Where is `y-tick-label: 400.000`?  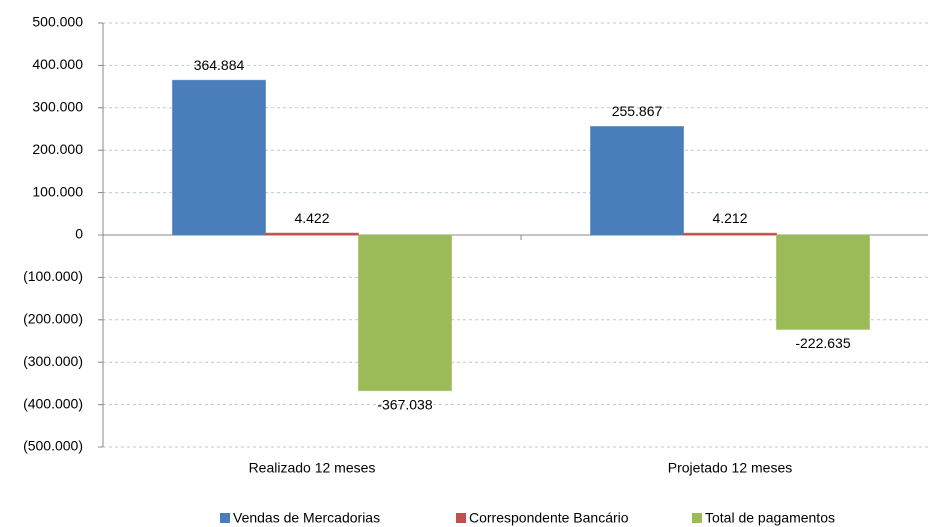
y-tick-label: 400.000 is located at coordinates (57, 64).